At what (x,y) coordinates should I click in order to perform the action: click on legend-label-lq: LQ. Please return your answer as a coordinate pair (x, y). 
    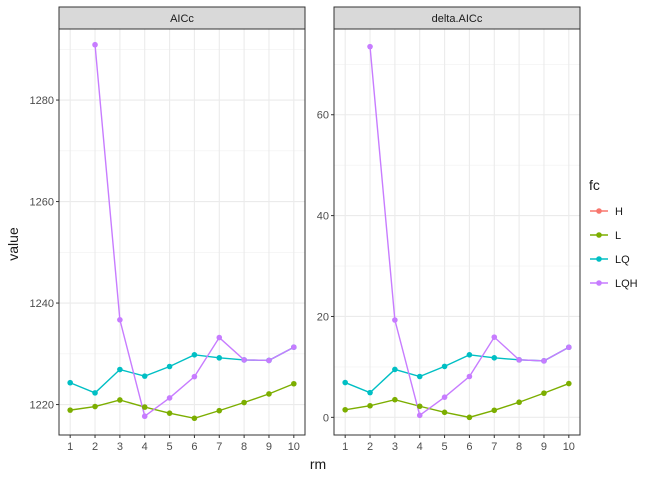
    Looking at the image, I should click on (622, 260).